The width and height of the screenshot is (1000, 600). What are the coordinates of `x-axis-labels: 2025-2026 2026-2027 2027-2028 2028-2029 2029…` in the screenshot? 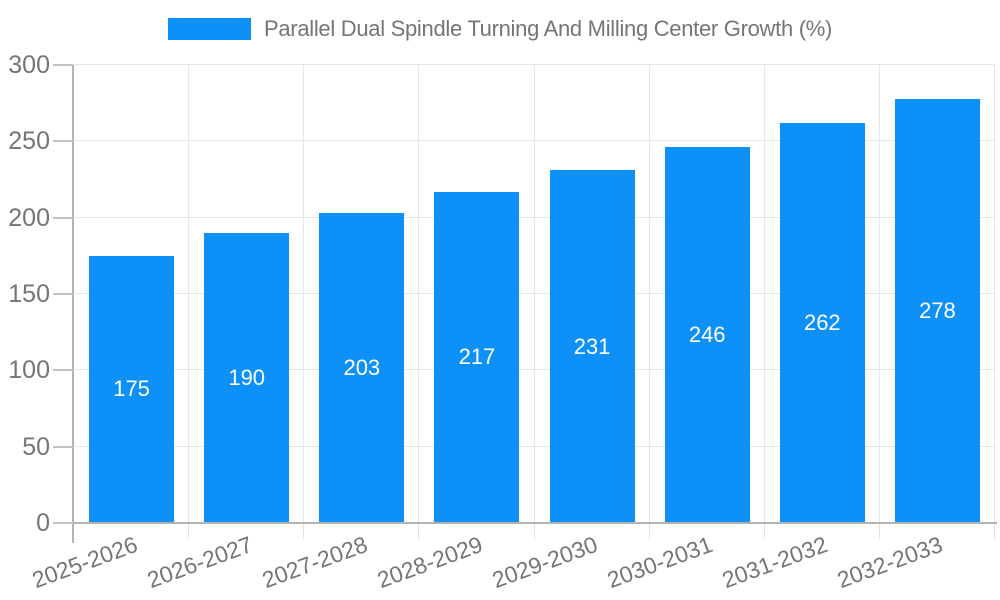 It's located at (511, 565).